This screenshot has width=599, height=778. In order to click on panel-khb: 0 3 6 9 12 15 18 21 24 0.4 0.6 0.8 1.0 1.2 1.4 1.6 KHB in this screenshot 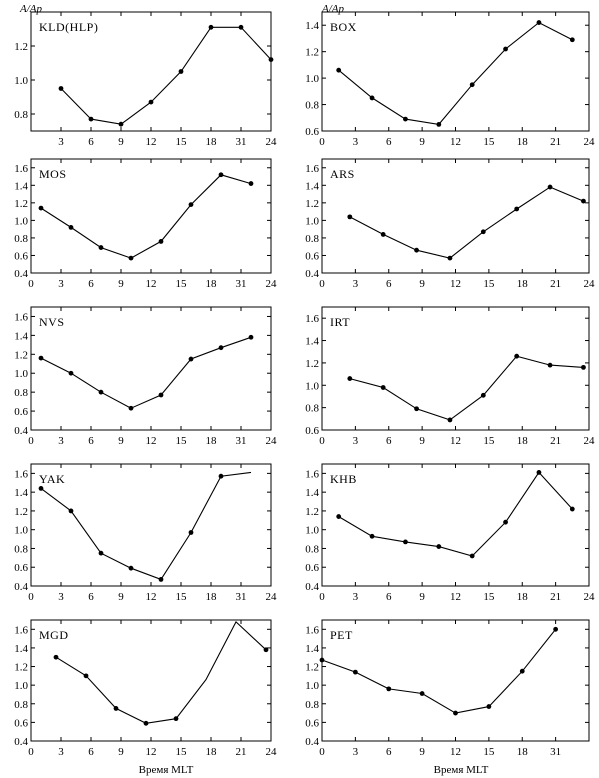, I will do `click(450, 533)`.